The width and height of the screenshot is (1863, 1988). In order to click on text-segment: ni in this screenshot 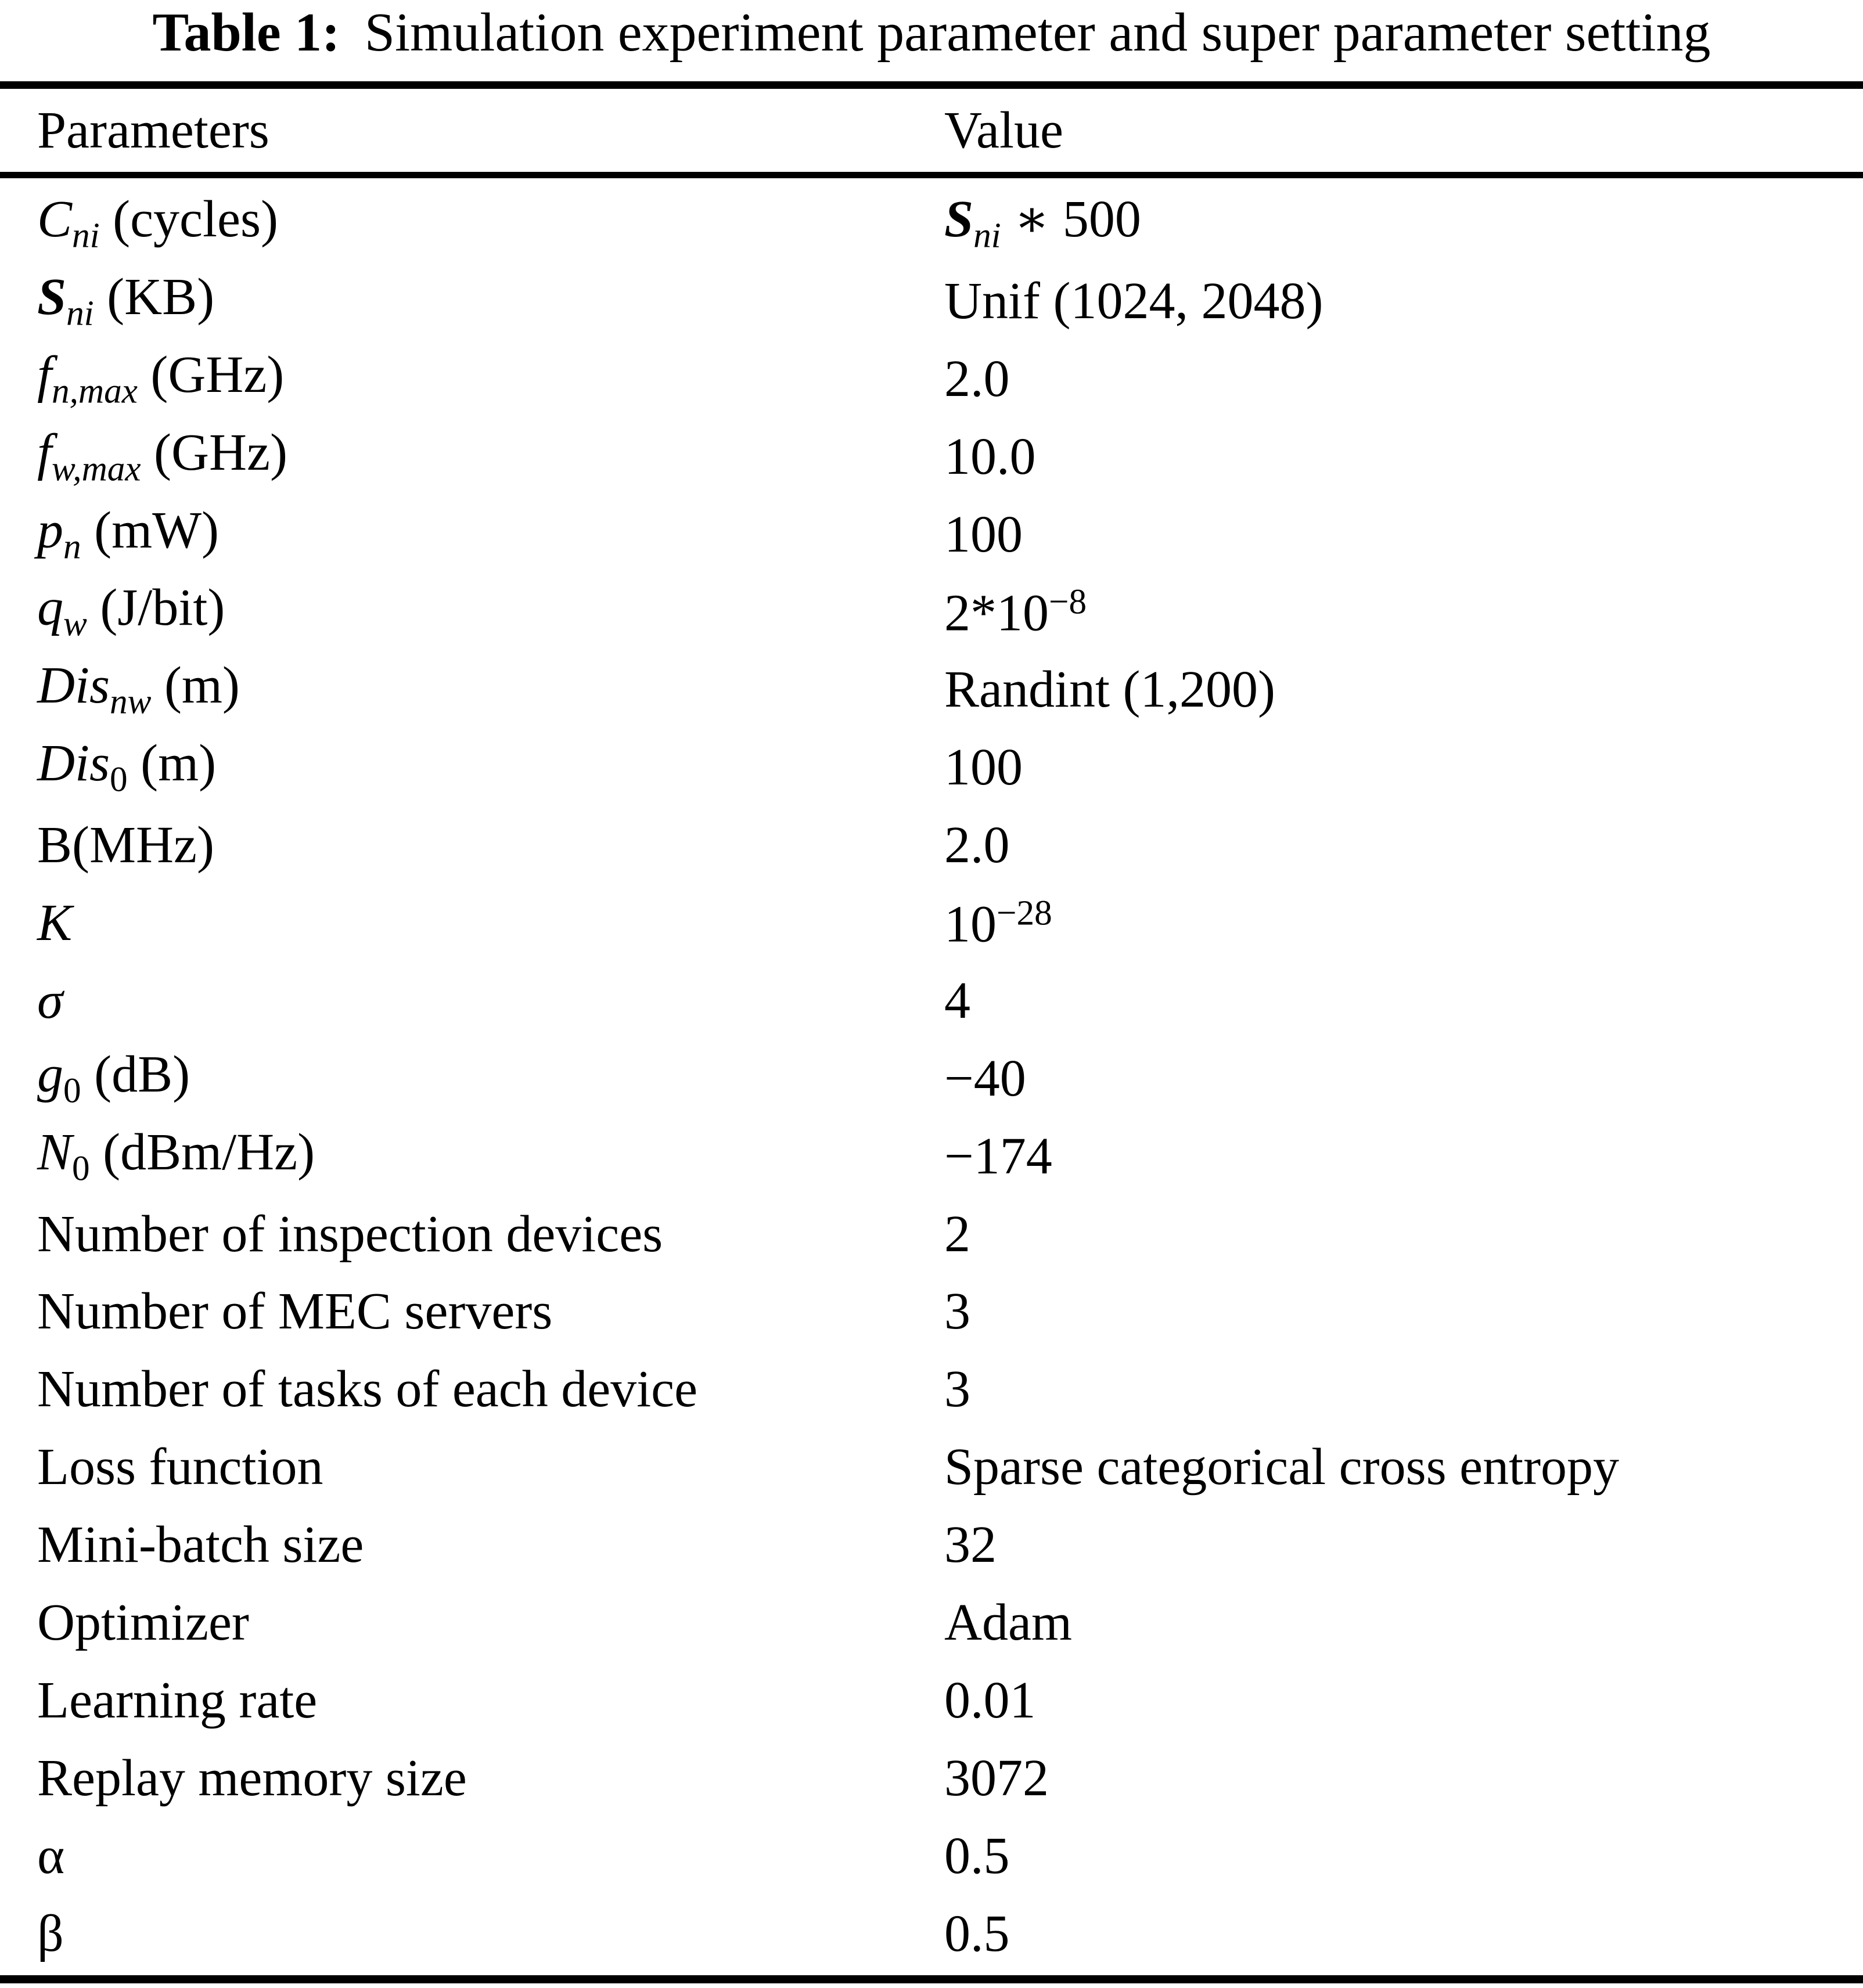, I will do `click(987, 235)`.